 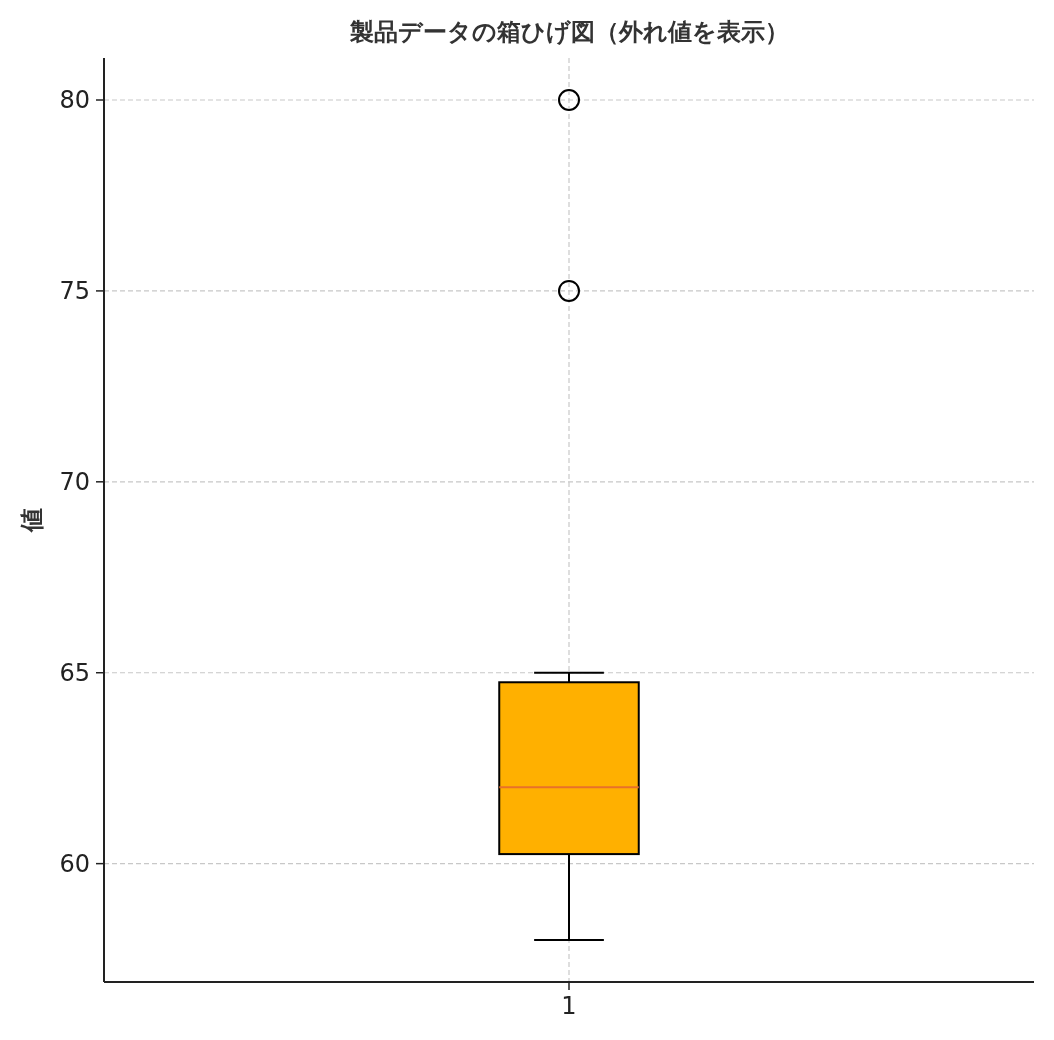 What do you see at coordinates (568, 32) in the screenshot?
I see `chart-title: 製品データの箱ひげ図（外れ値を表示）` at bounding box center [568, 32].